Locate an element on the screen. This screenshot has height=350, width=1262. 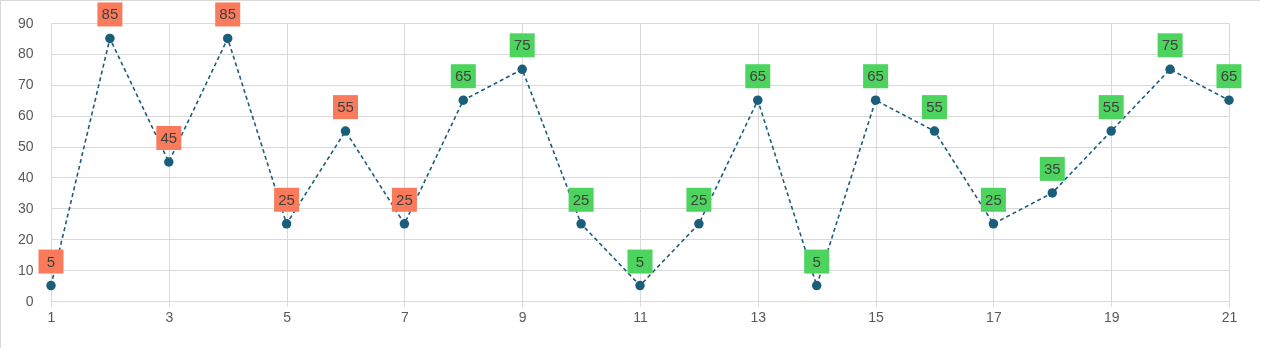
y-tick-label: 90 is located at coordinates (25, 22).